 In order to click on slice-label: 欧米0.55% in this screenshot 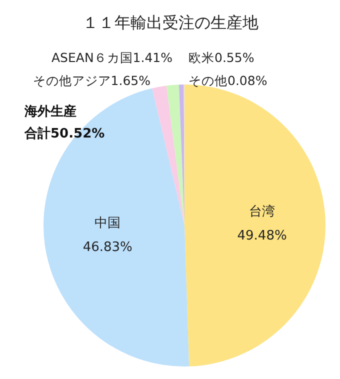, I will do `click(221, 57)`.